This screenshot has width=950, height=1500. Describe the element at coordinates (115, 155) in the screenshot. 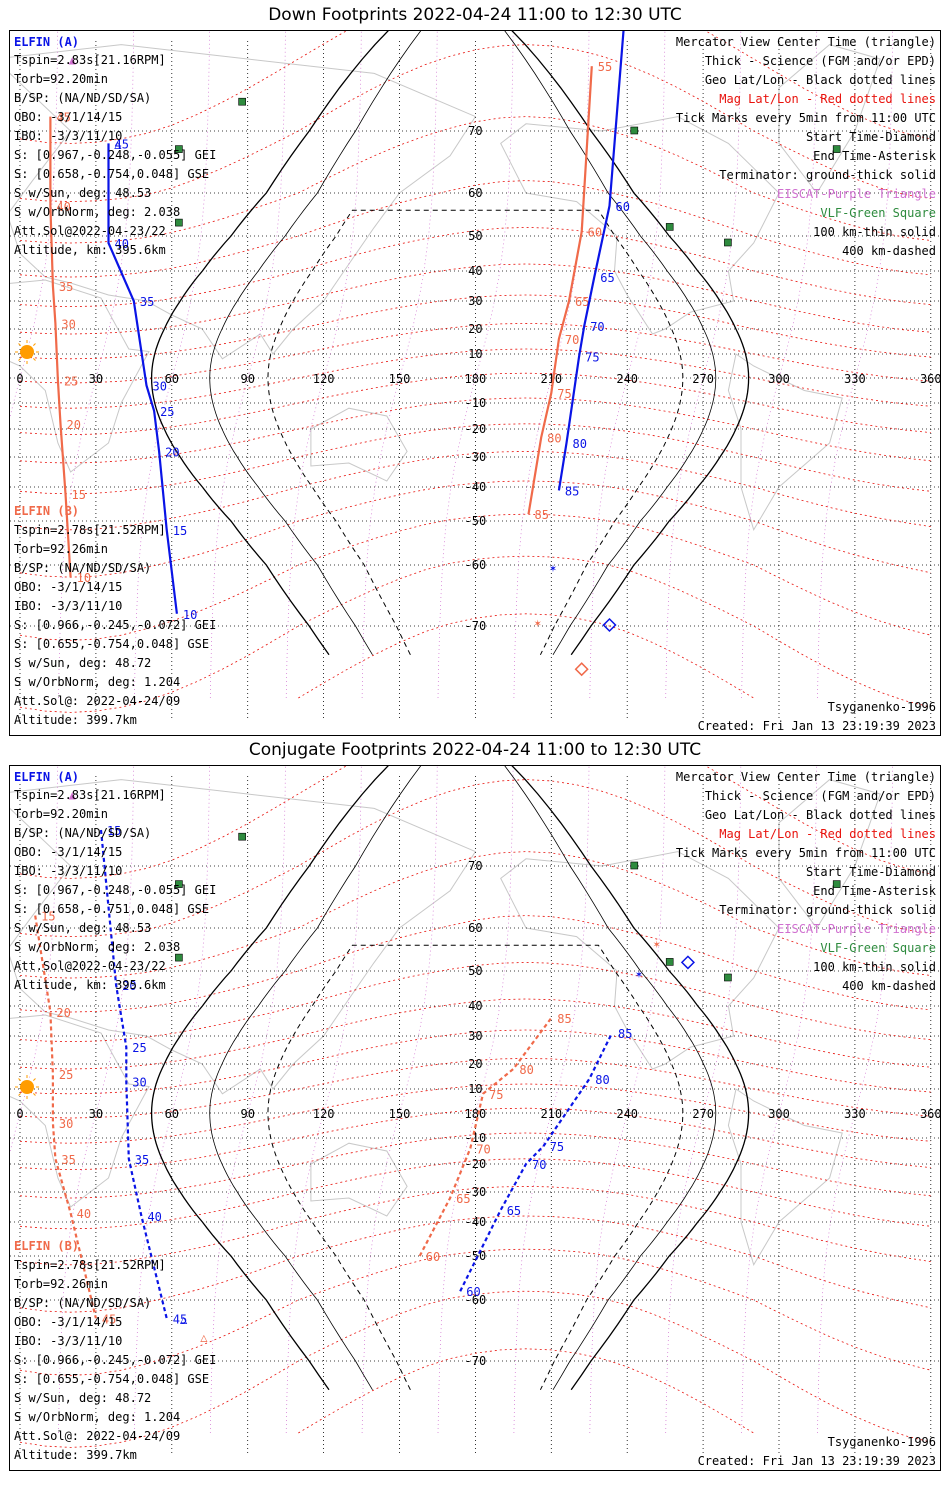

I see `sat-a-info: S: [0.967,-0.248,-0.055] GEI` at that location.